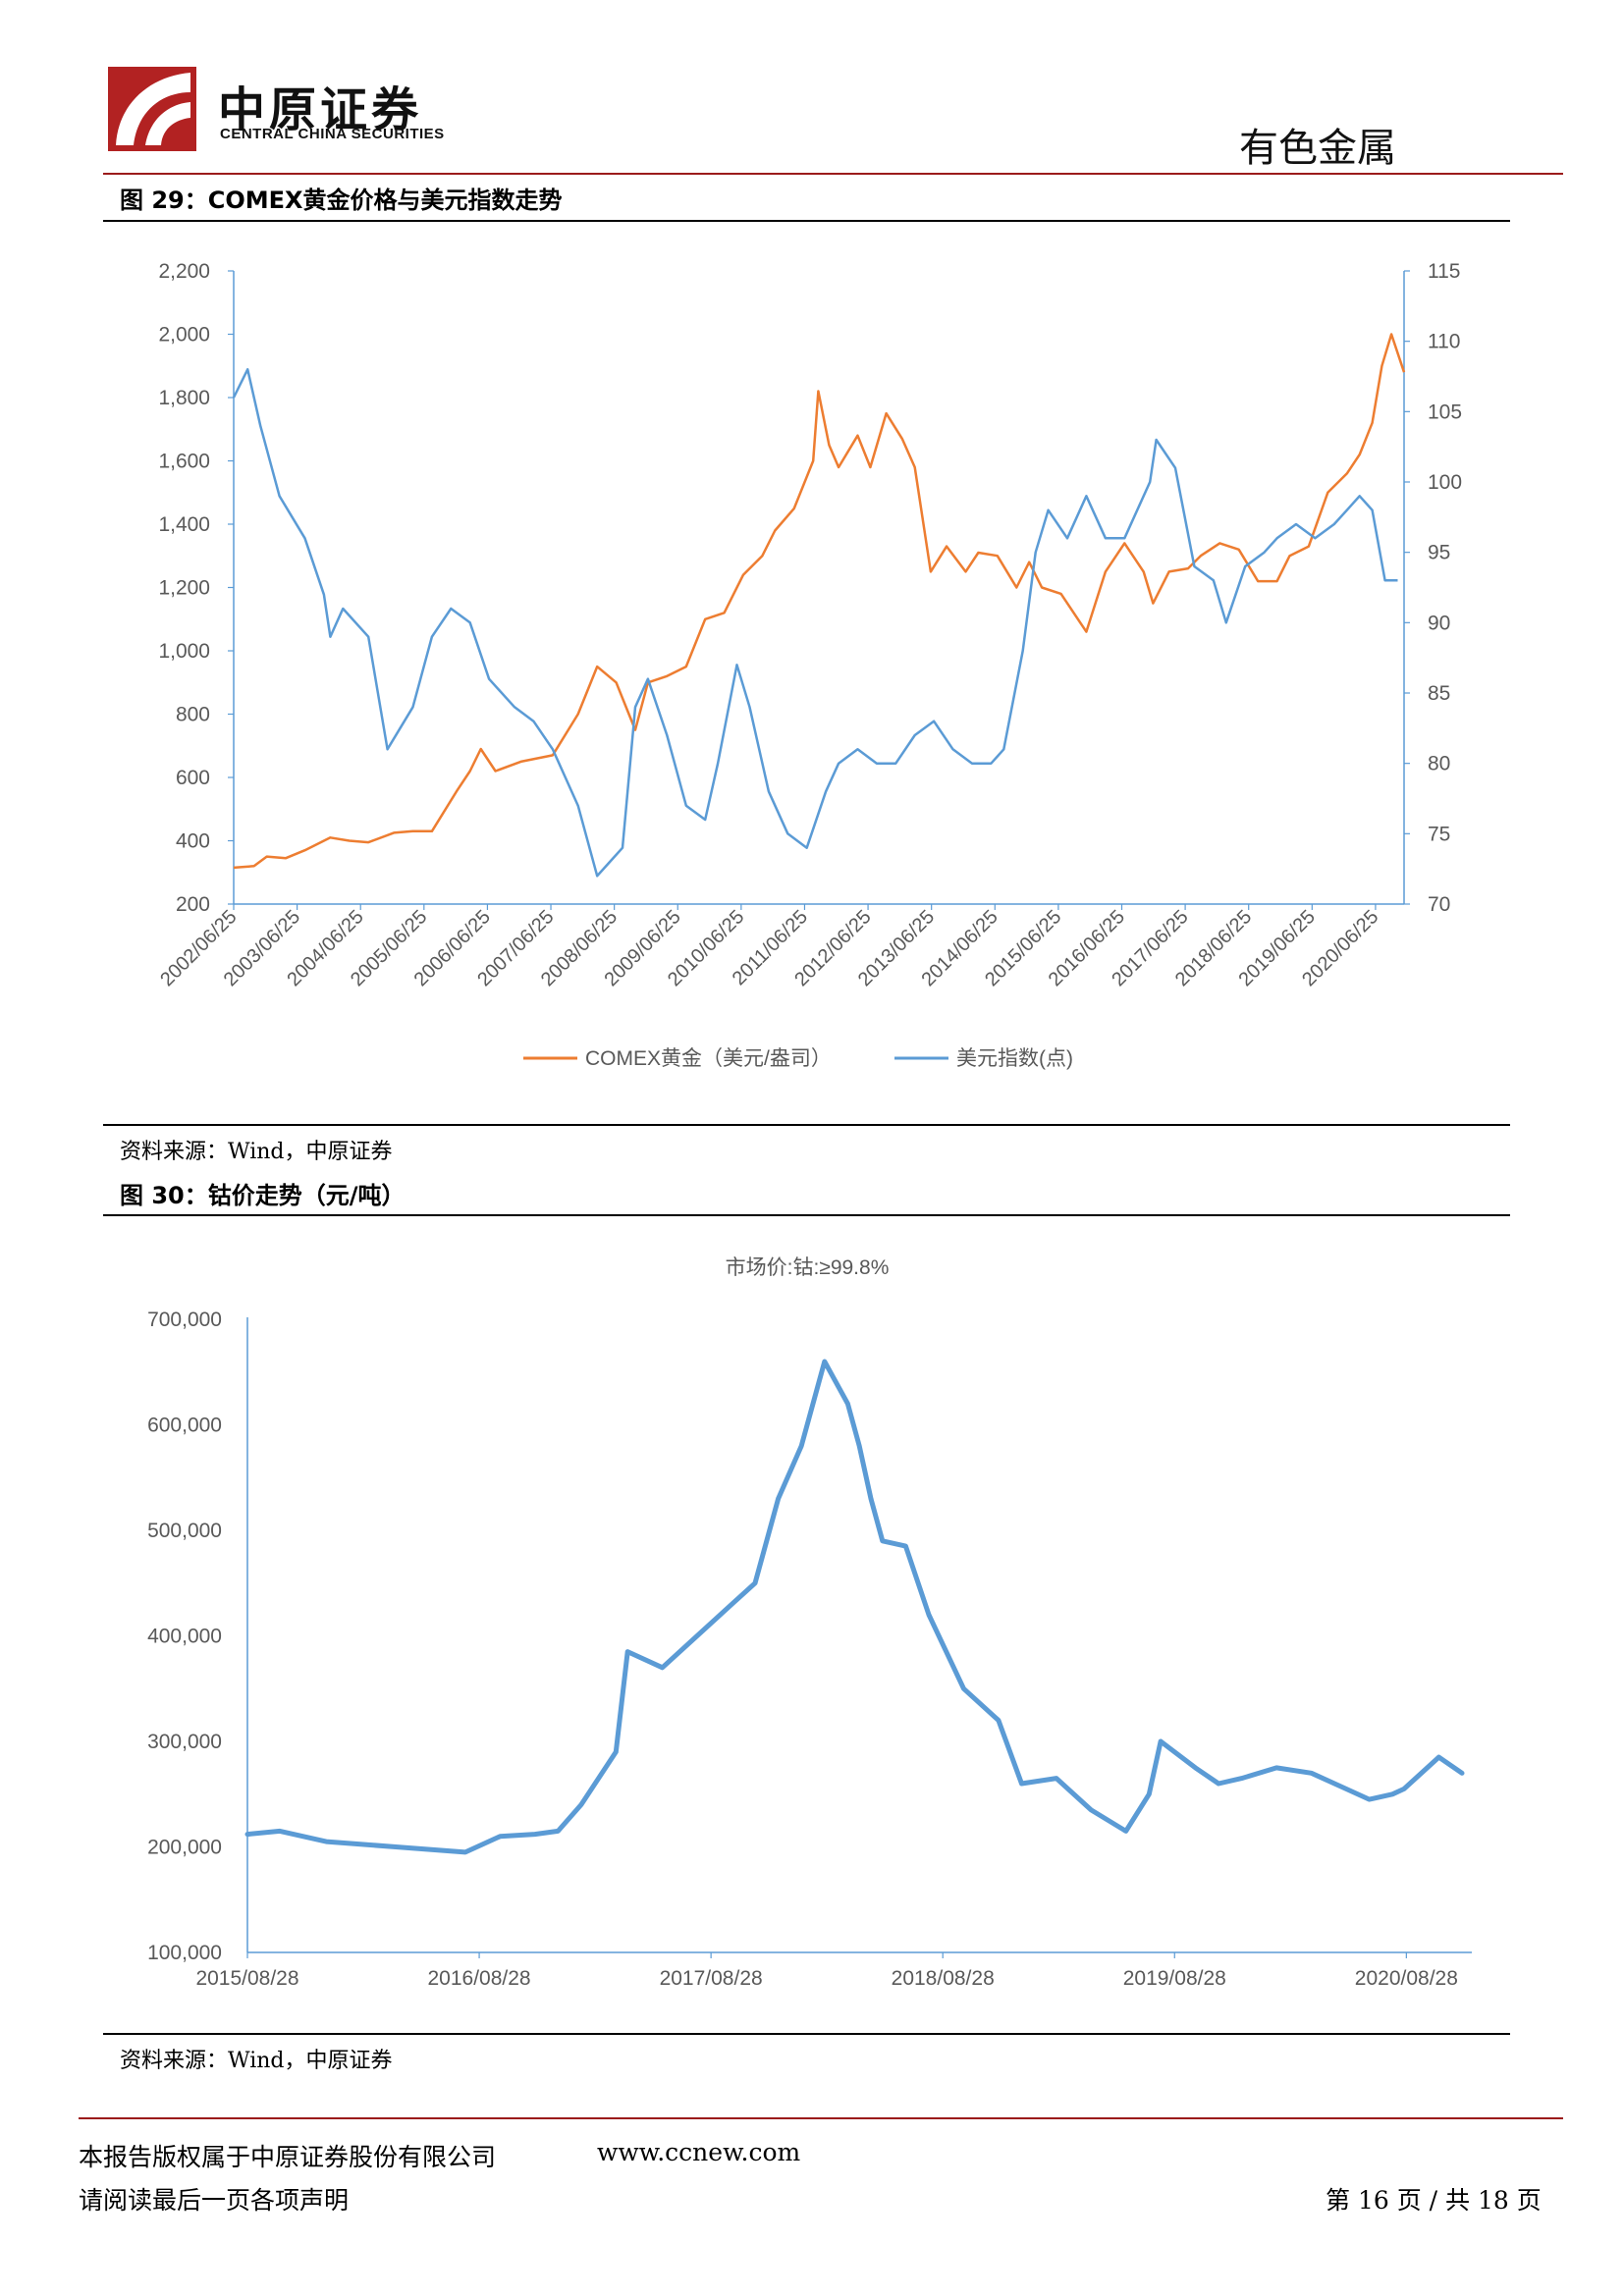 The height and width of the screenshot is (2296, 1624). I want to click on company-name-en: CENTRAL CHINA SECURITIES, so click(332, 134).